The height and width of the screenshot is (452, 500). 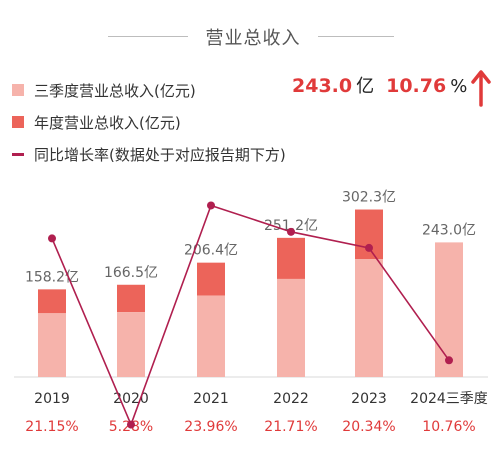 I want to click on growth-point-2020, so click(x=131, y=424).